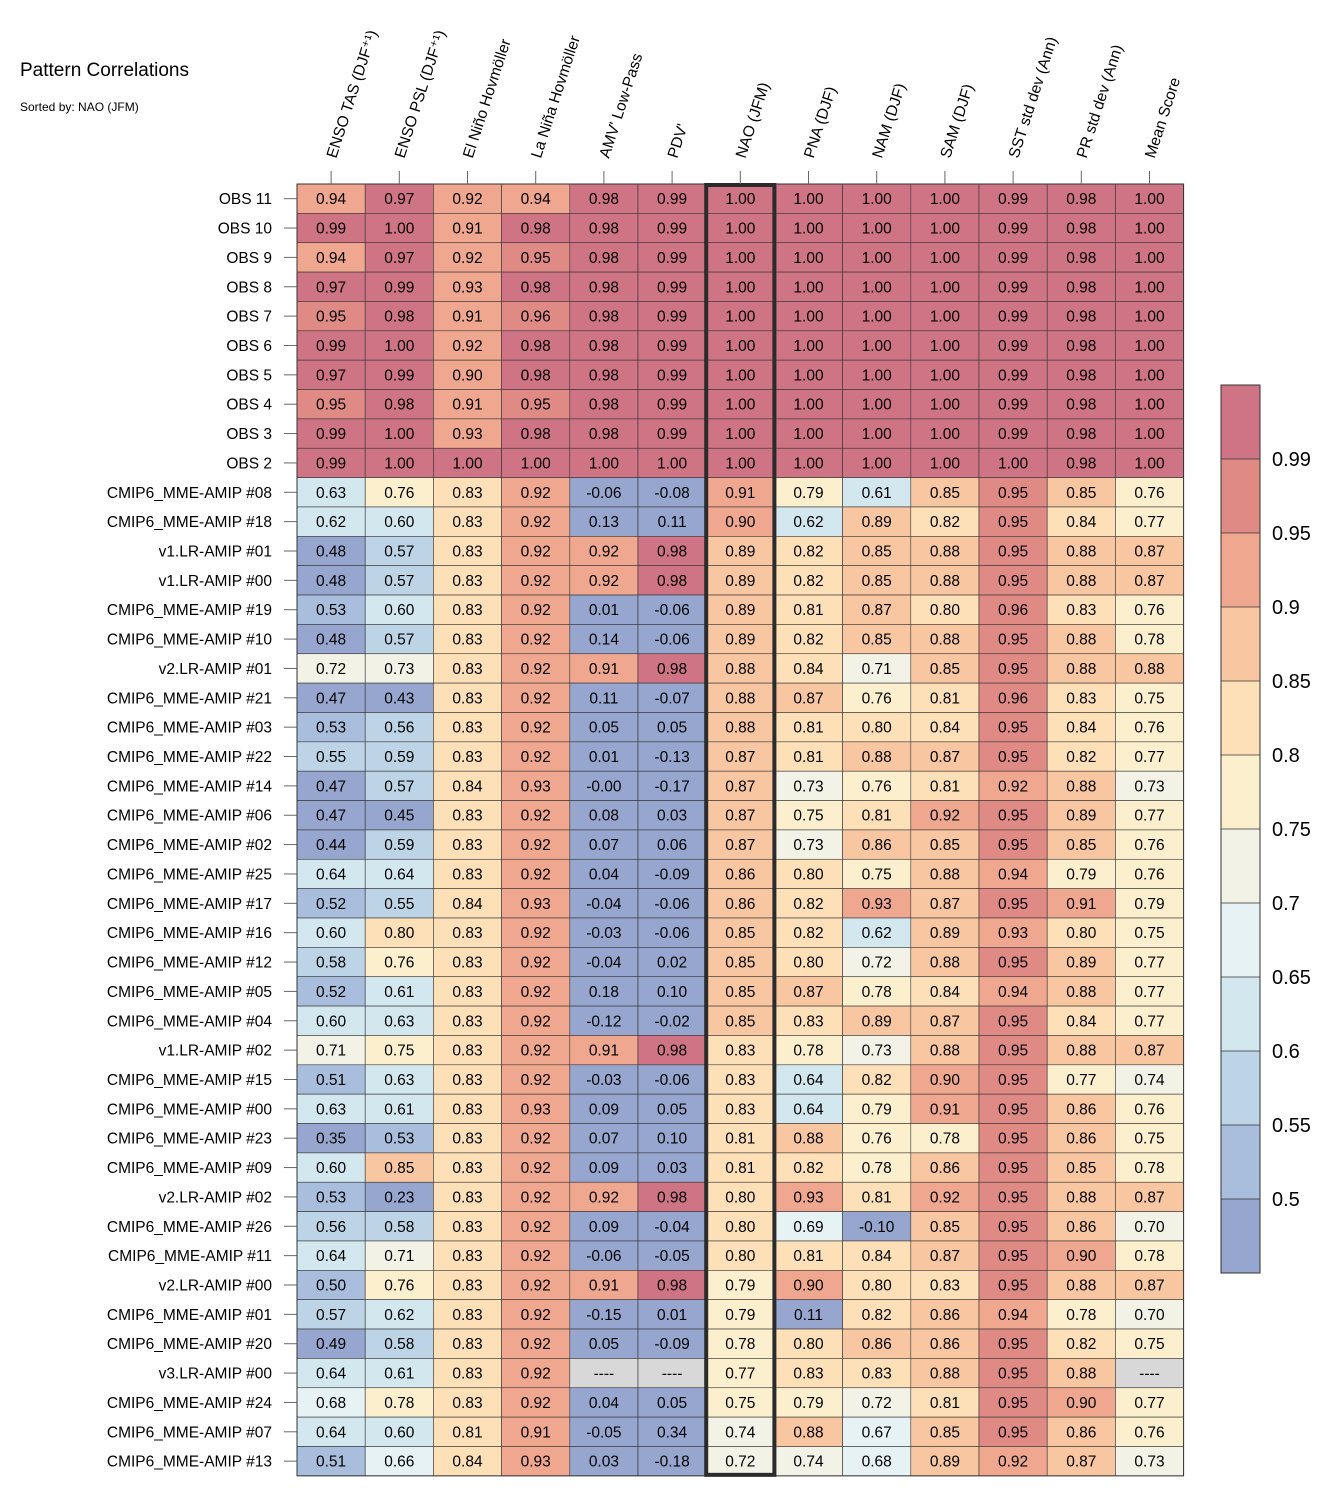  I want to click on cell-value-label: 0.94, so click(331, 258).